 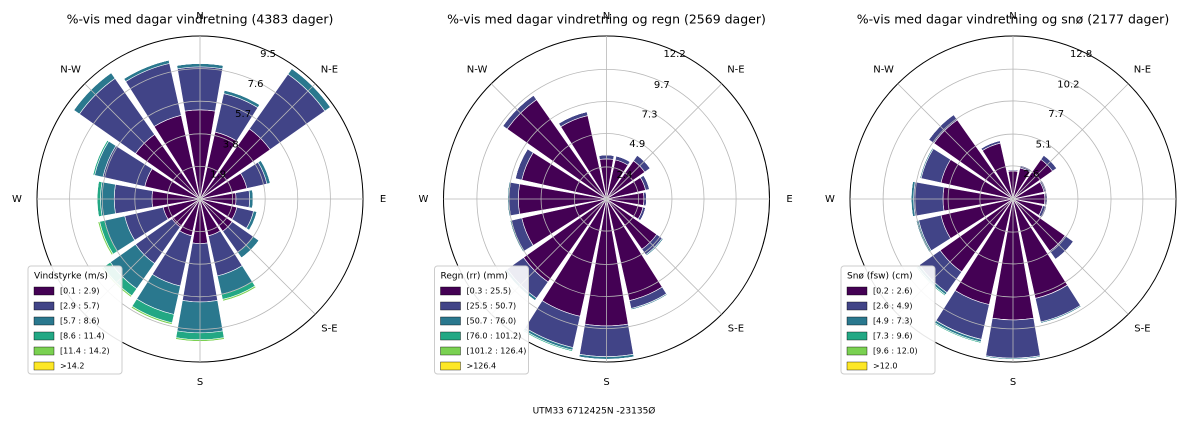 I want to click on legend-label: [0.2 : 2.6), so click(x=892, y=291).